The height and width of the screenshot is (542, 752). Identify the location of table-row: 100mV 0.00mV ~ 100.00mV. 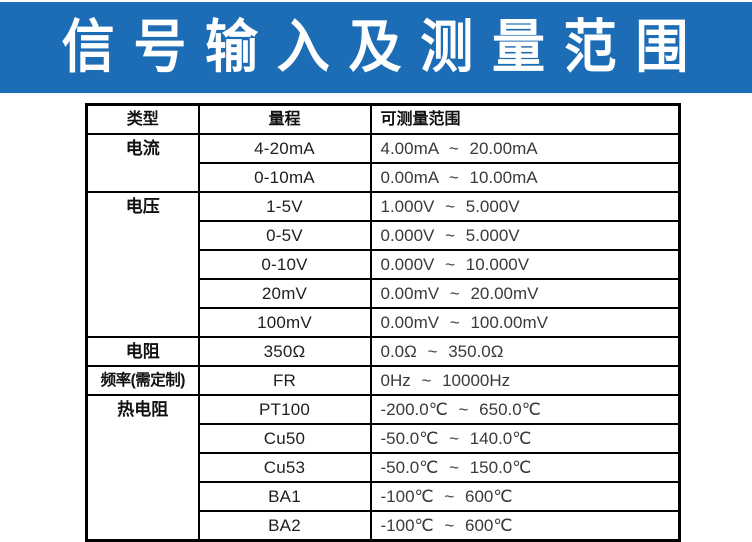
(384, 322).